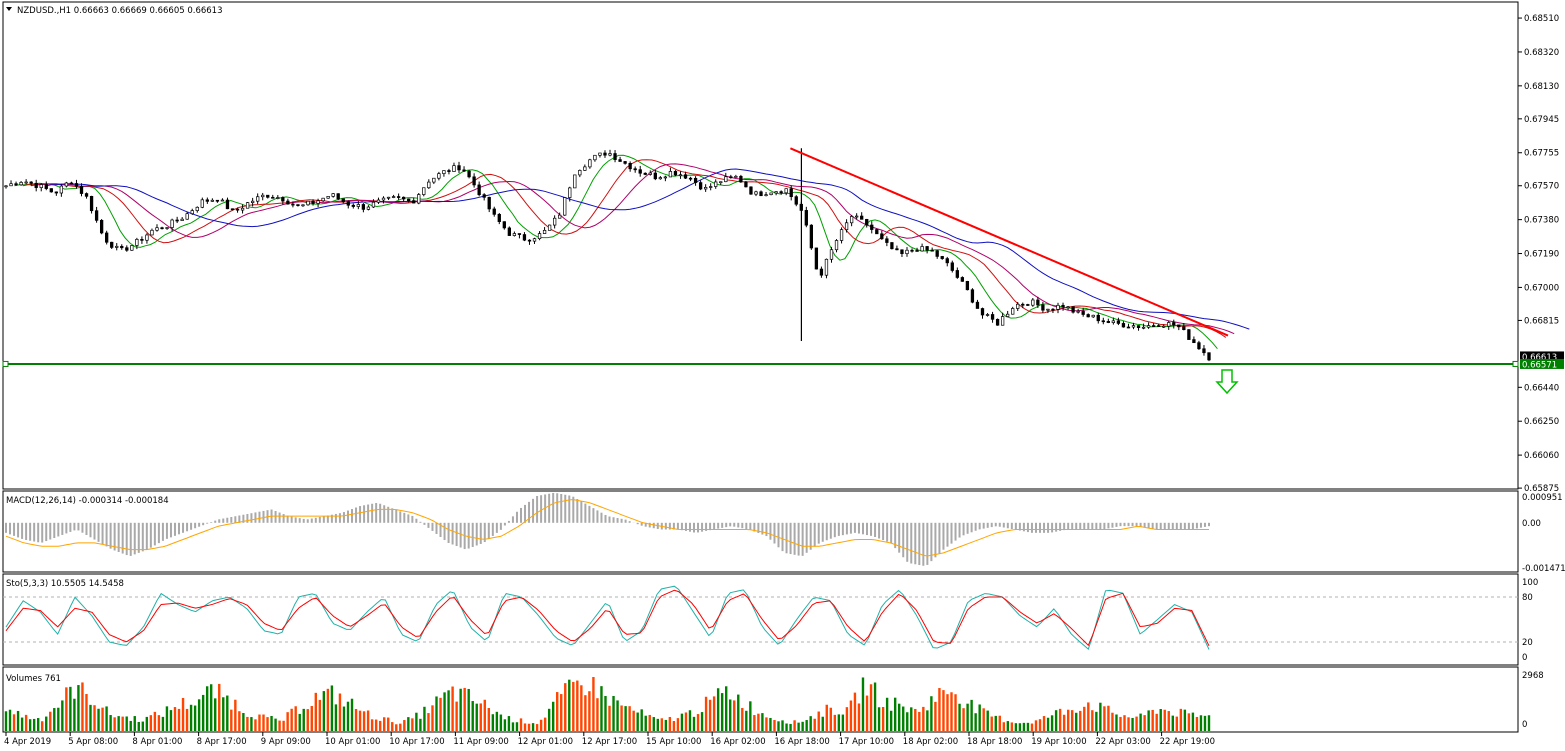 Image resolution: width=1565 pixels, height=751 pixels. What do you see at coordinates (1515, 363) in the screenshot?
I see `support-line-handle-right` at bounding box center [1515, 363].